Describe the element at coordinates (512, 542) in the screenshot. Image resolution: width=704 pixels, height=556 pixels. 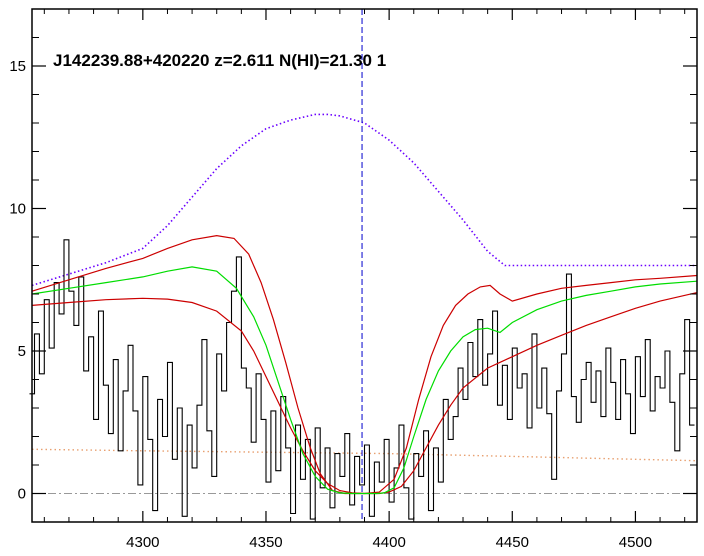
I see `x-tick-label: 4450` at that location.